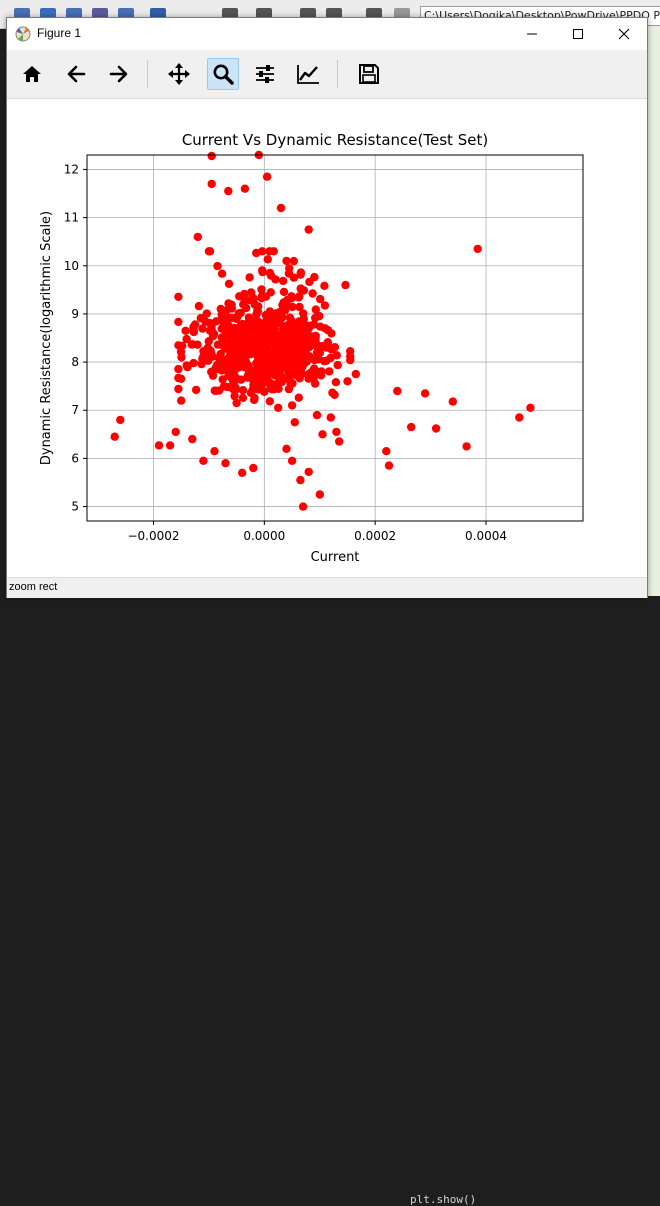 The height and width of the screenshot is (1206, 660). I want to click on home-button, so click(32, 74).